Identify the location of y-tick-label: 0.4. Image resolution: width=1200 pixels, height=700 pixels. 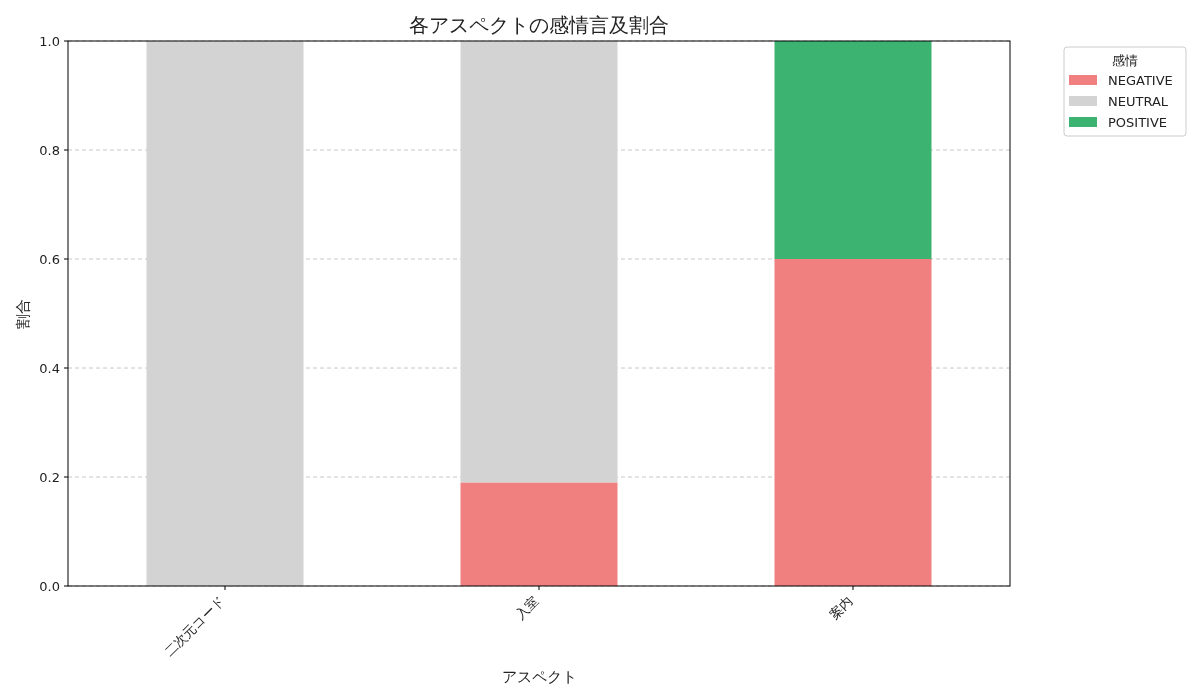
(49, 368).